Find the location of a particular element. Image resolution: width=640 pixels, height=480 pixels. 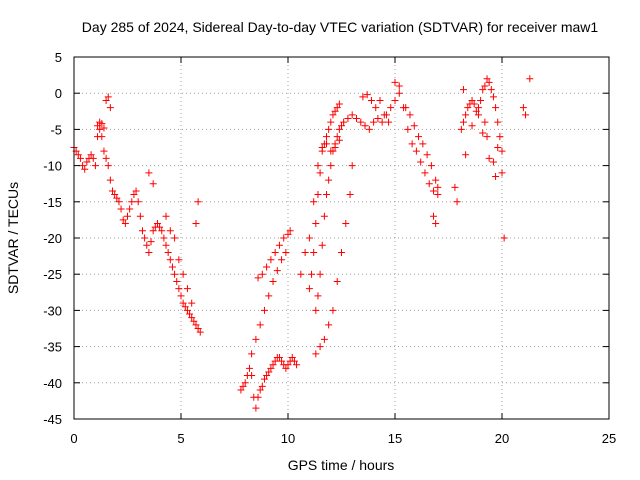

y-tick-label: 5 is located at coordinates (58, 57).